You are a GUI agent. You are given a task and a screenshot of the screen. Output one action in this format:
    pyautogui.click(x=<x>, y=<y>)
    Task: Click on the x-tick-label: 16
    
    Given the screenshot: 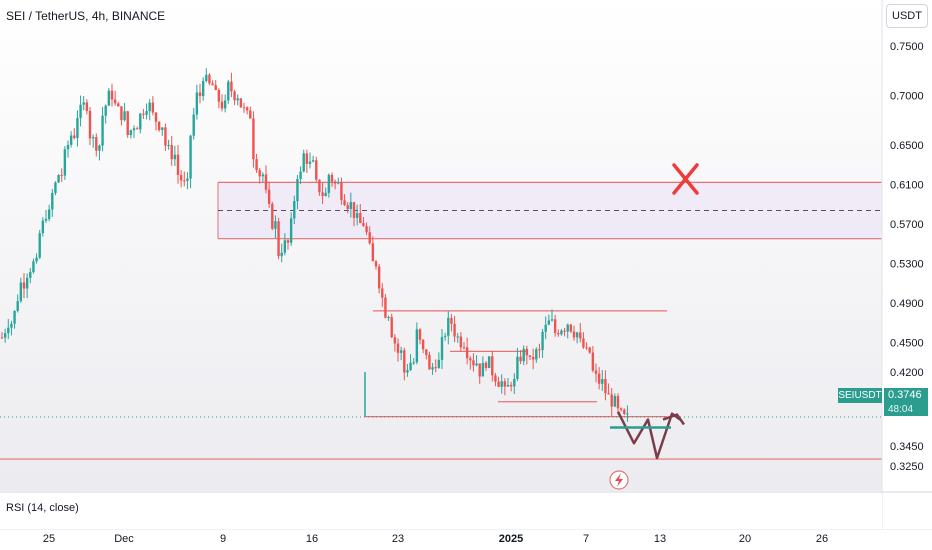 What is the action you would take?
    pyautogui.click(x=312, y=539)
    